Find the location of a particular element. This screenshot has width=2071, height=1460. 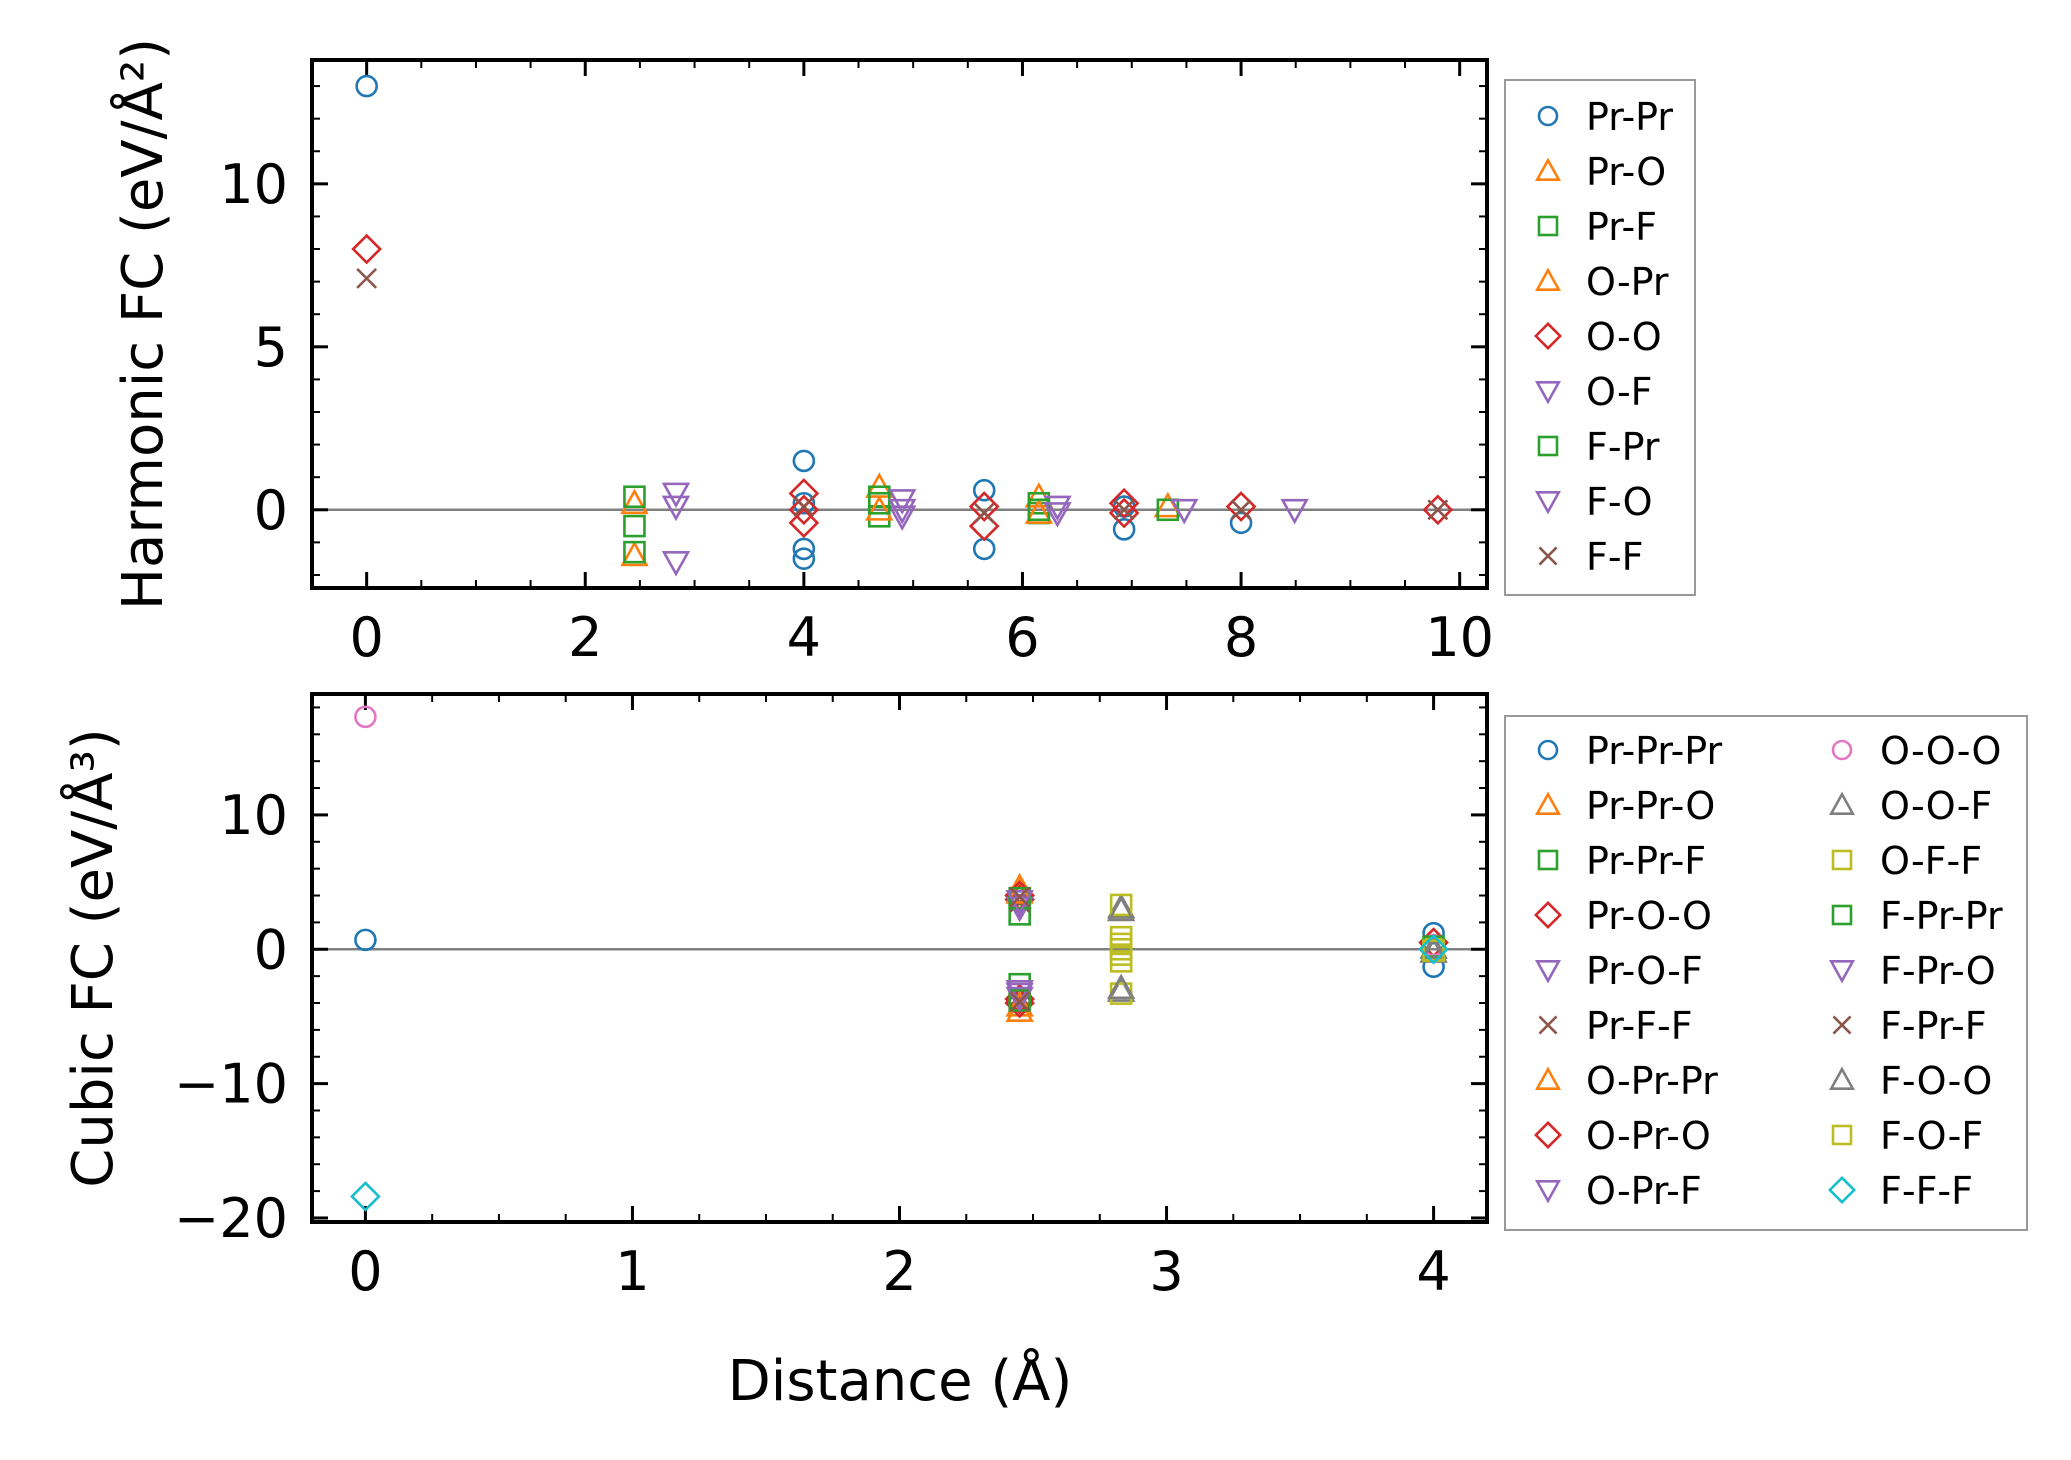

legend-label-o-o-f: O-O-F is located at coordinates (1936, 806).